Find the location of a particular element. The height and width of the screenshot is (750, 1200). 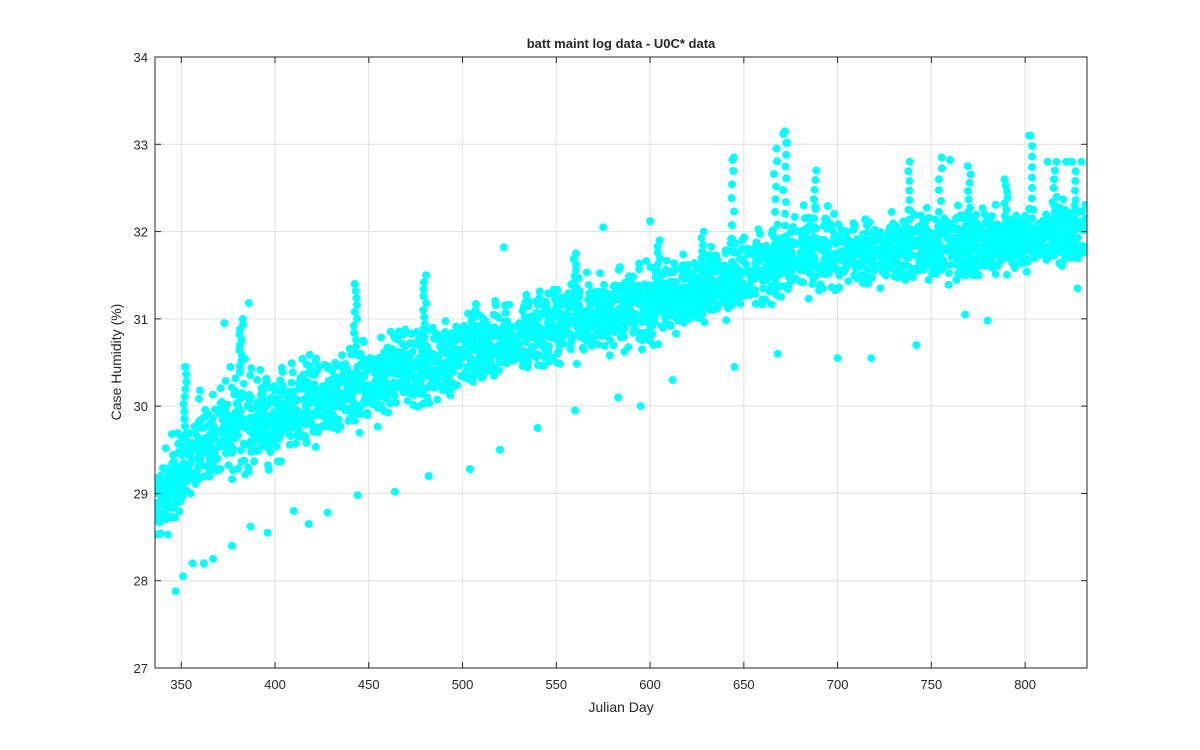

x-tick-labels: 350 400 450 500 550 600 650 700 750 800 is located at coordinates (603, 684).